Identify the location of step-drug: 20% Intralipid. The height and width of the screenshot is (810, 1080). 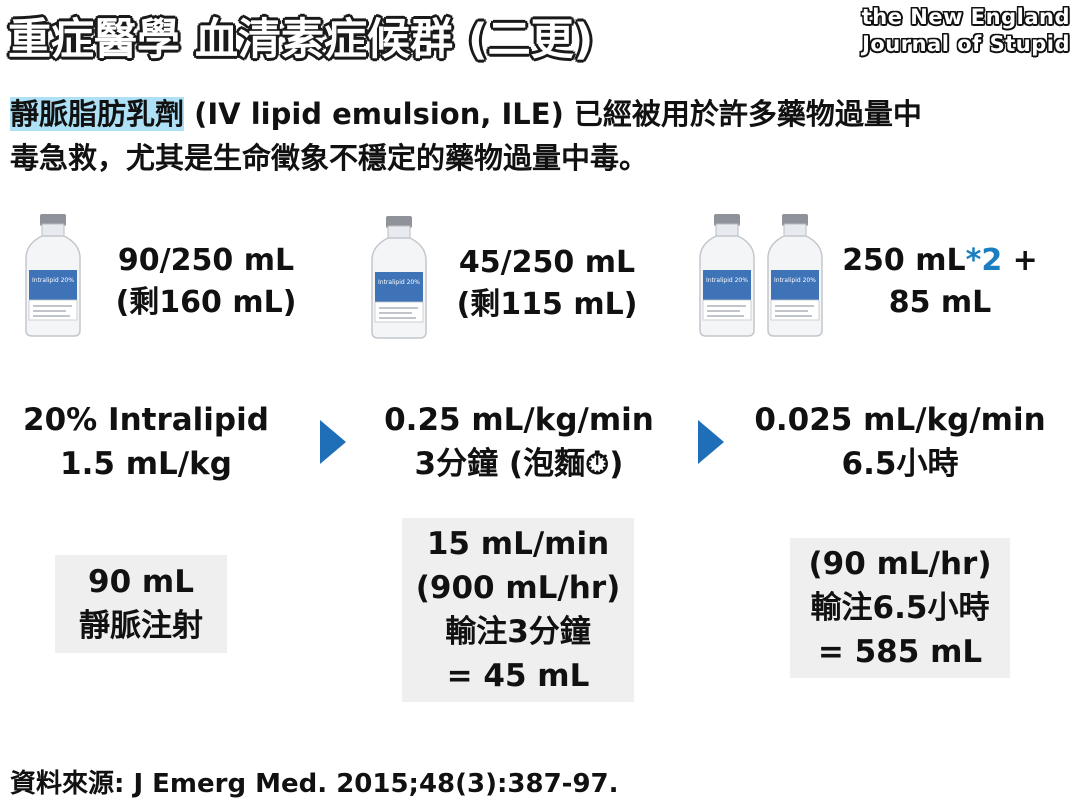
(146, 420).